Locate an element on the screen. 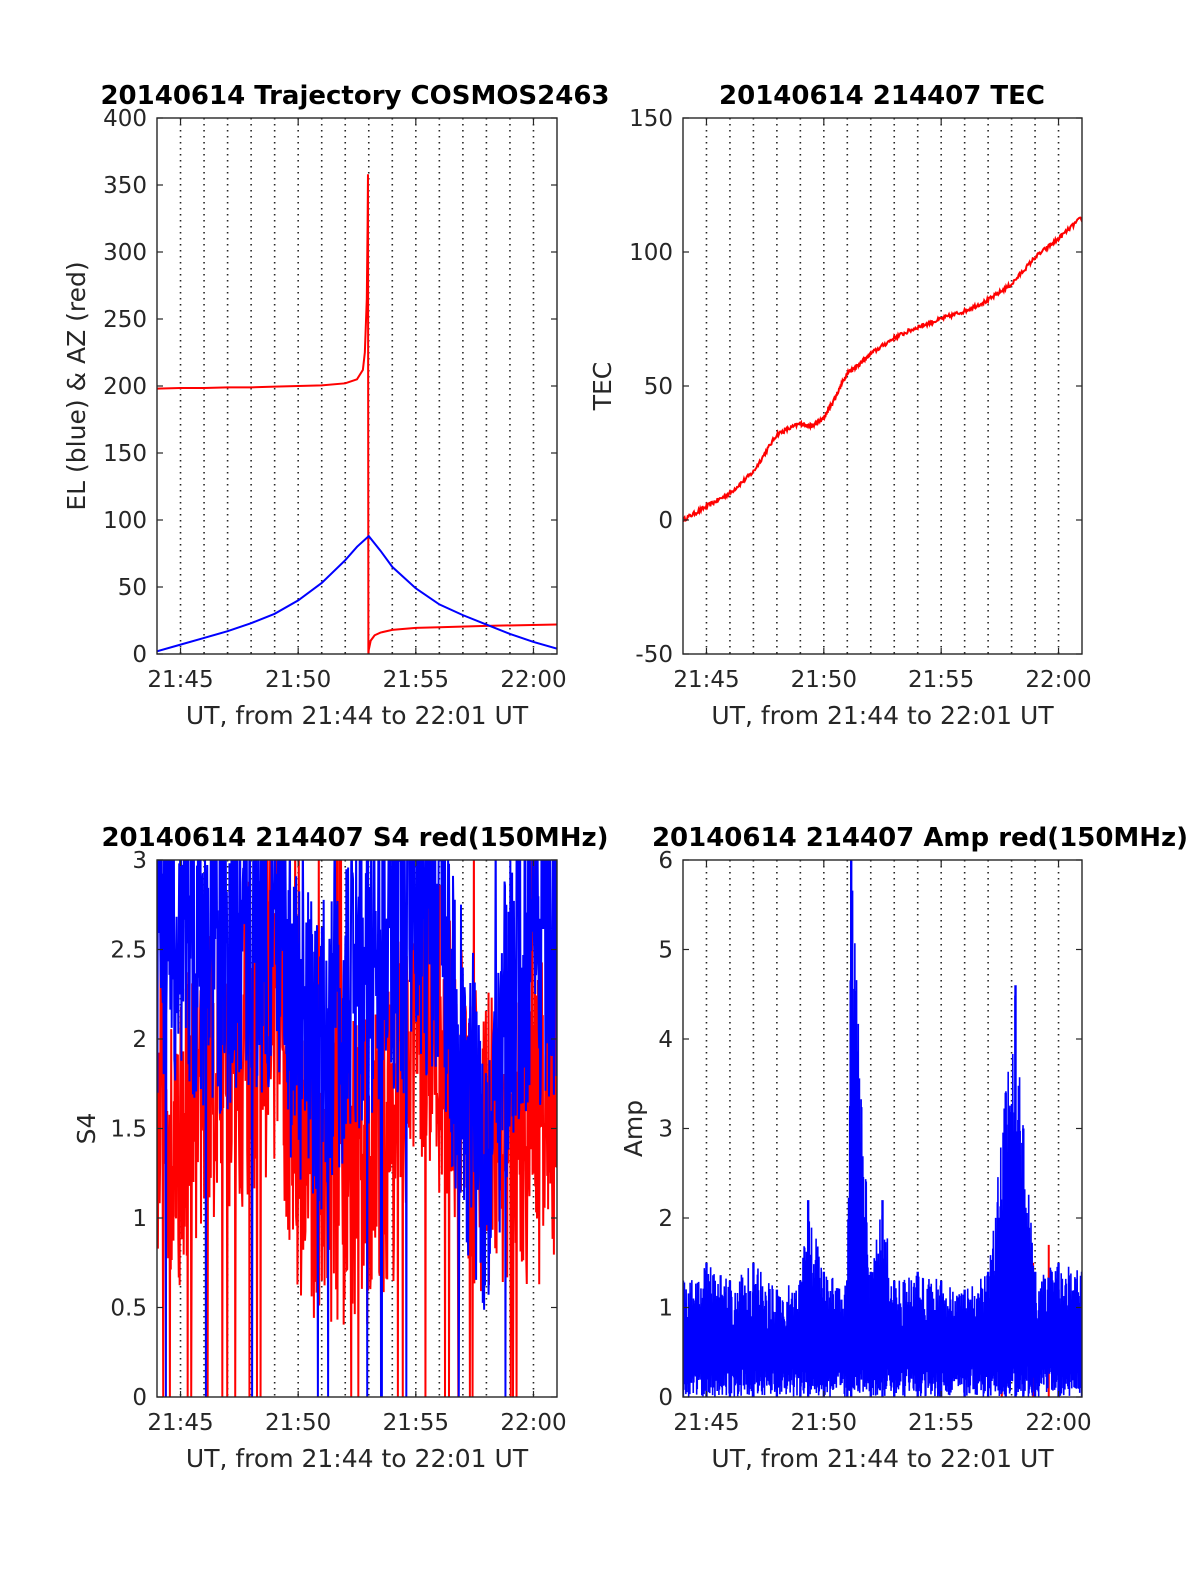 The width and height of the screenshot is (1200, 1575). tec-axes-frame is located at coordinates (882, 386).